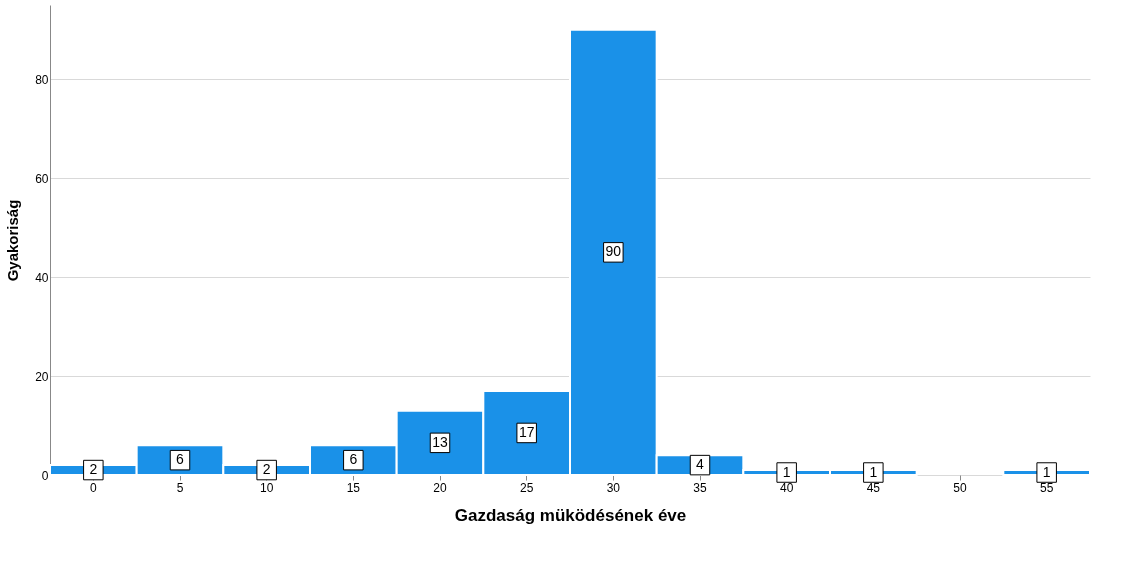 The width and height of the screenshot is (1143, 563). What do you see at coordinates (1046, 487) in the screenshot?
I see `x-tick-label: 55` at bounding box center [1046, 487].